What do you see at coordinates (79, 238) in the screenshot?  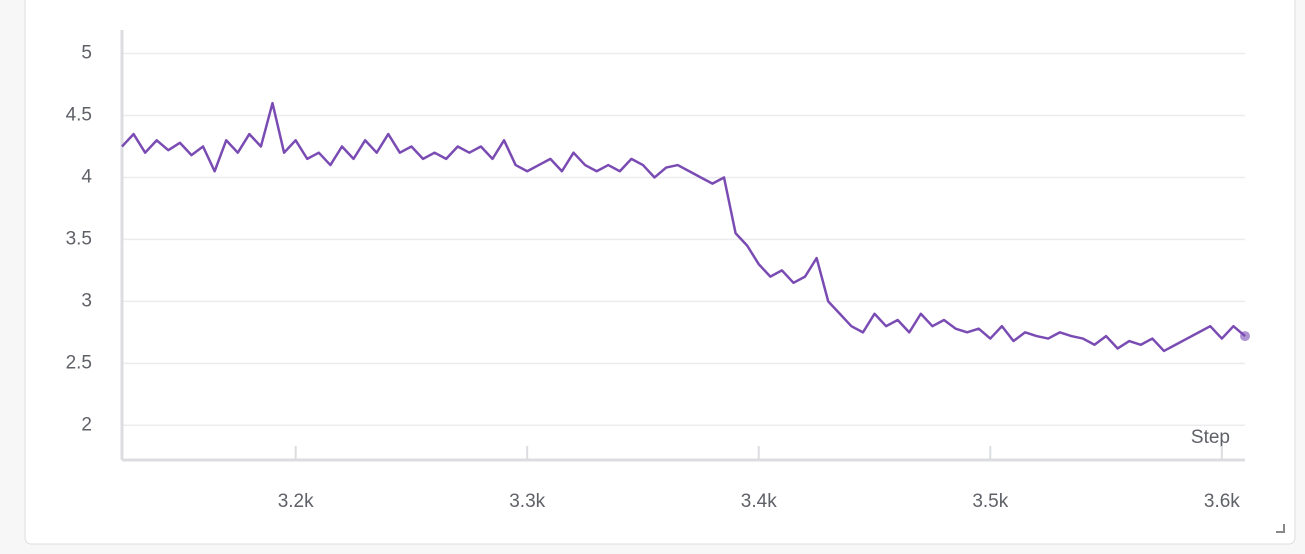 I see `y-tick-label: 3.5` at bounding box center [79, 238].